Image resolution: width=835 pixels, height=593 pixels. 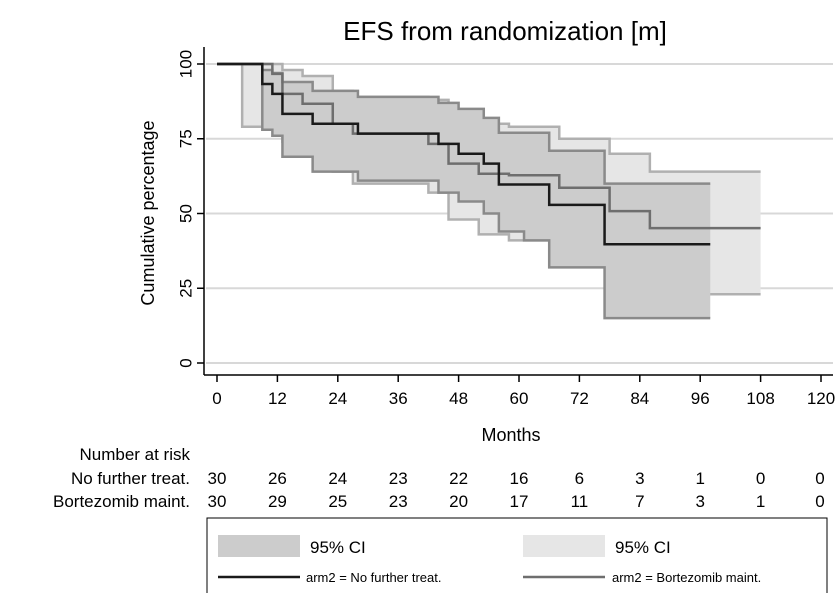 I want to click on risk-cell-0-2: 24, so click(x=337, y=478).